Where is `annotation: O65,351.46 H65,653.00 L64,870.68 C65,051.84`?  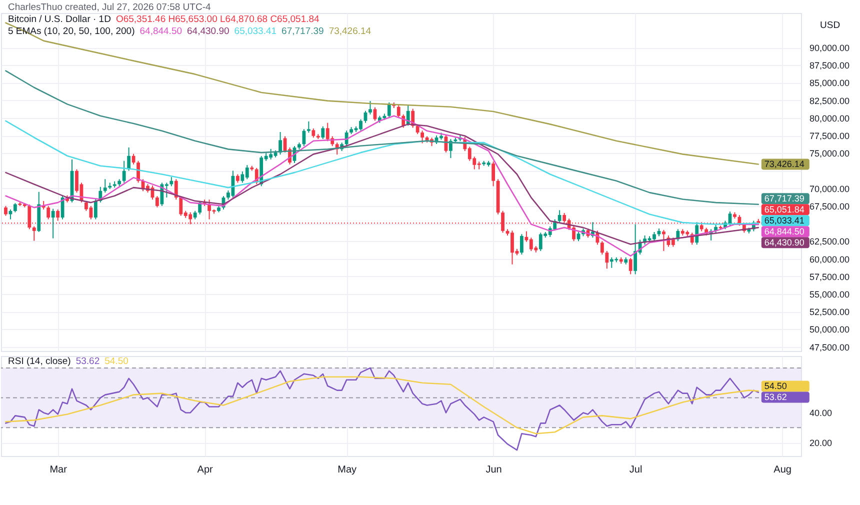 annotation: O65,351.46 H65,653.00 L64,870.68 C65,051.84 is located at coordinates (218, 19).